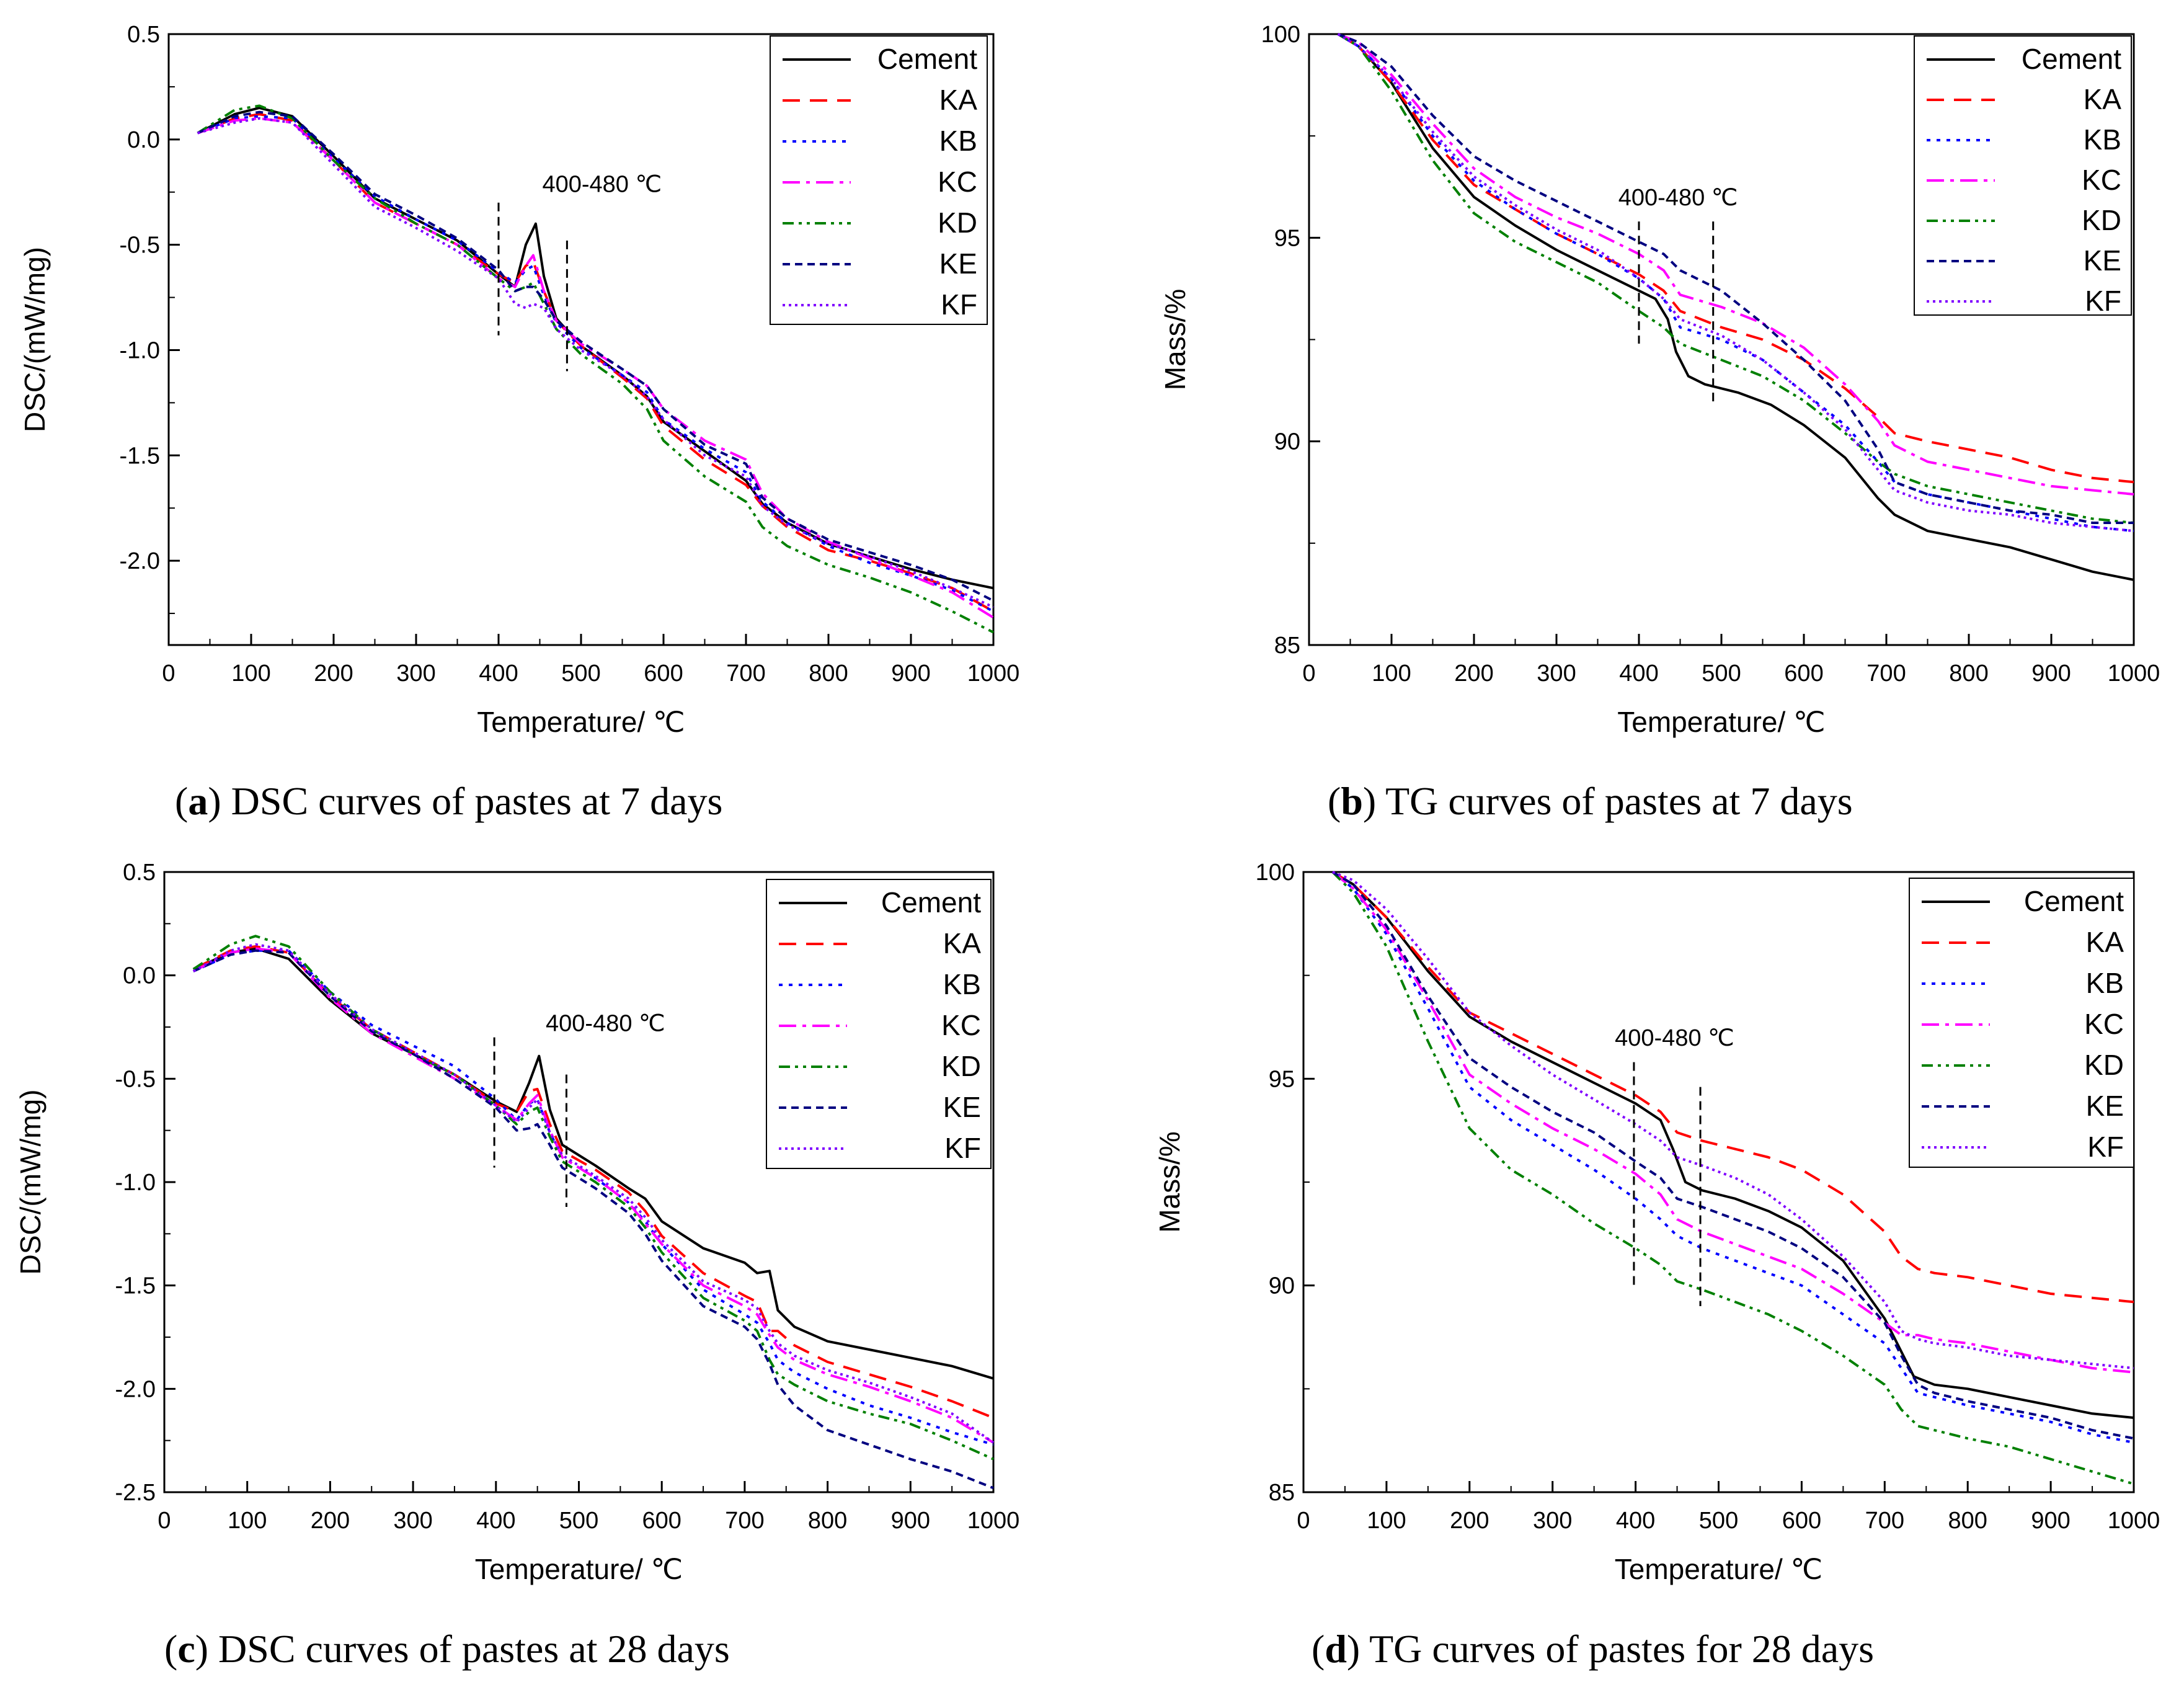 Image resolution: width=2184 pixels, height=1695 pixels. Describe the element at coordinates (136, 1183) in the screenshot. I see `y-tick-label: -1.0` at that location.